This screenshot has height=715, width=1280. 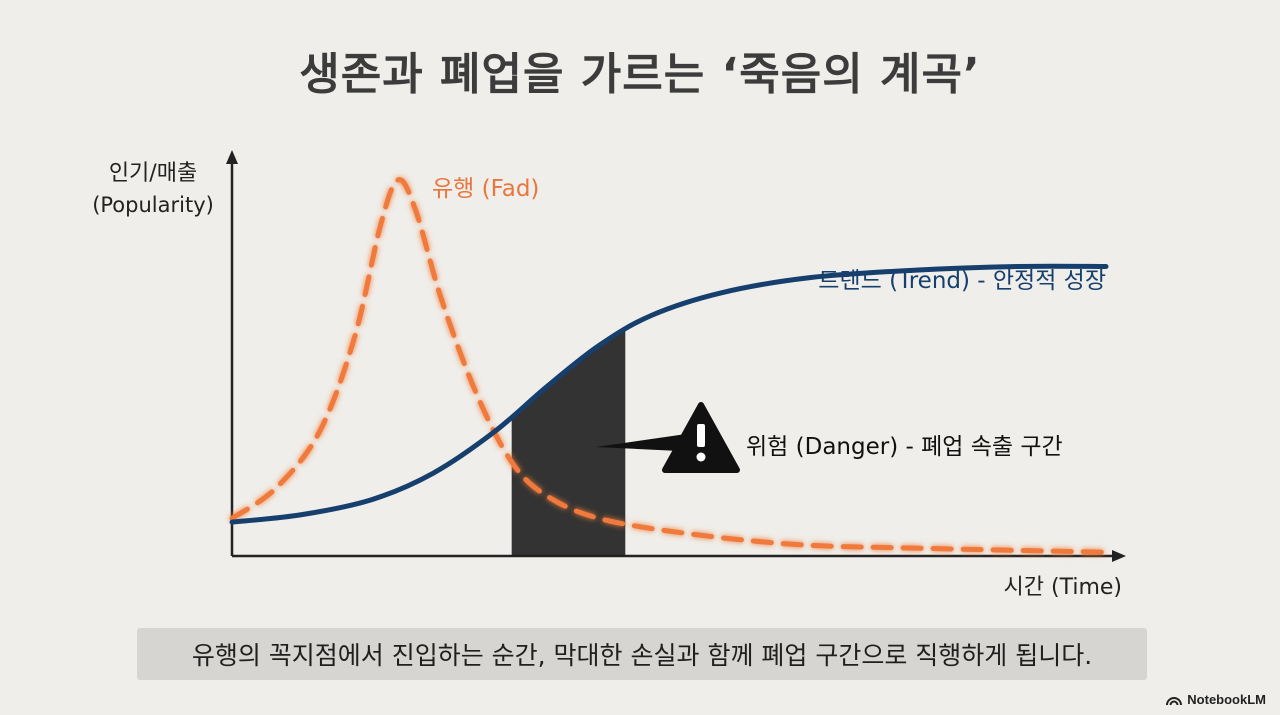 I want to click on series-label-trend: 트렌드 (Trend) - 안정적 성장, so click(x=962, y=281).